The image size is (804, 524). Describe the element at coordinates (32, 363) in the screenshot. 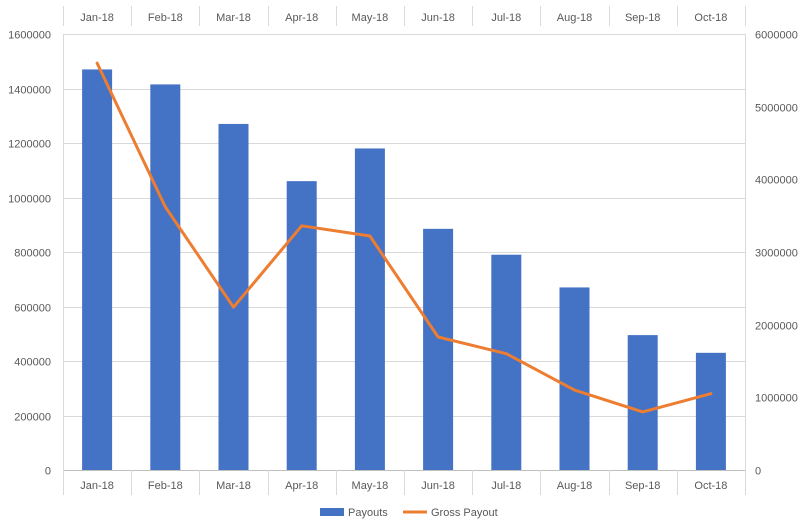

I see `y-left-tick-label: 400000` at that location.